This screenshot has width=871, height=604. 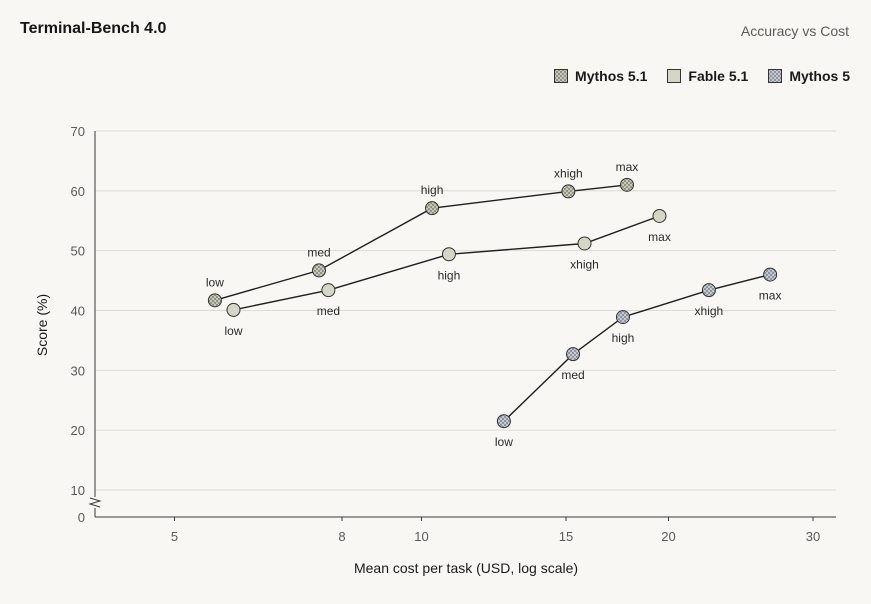 What do you see at coordinates (78, 370) in the screenshot?
I see `y-tick-label: 30` at bounding box center [78, 370].